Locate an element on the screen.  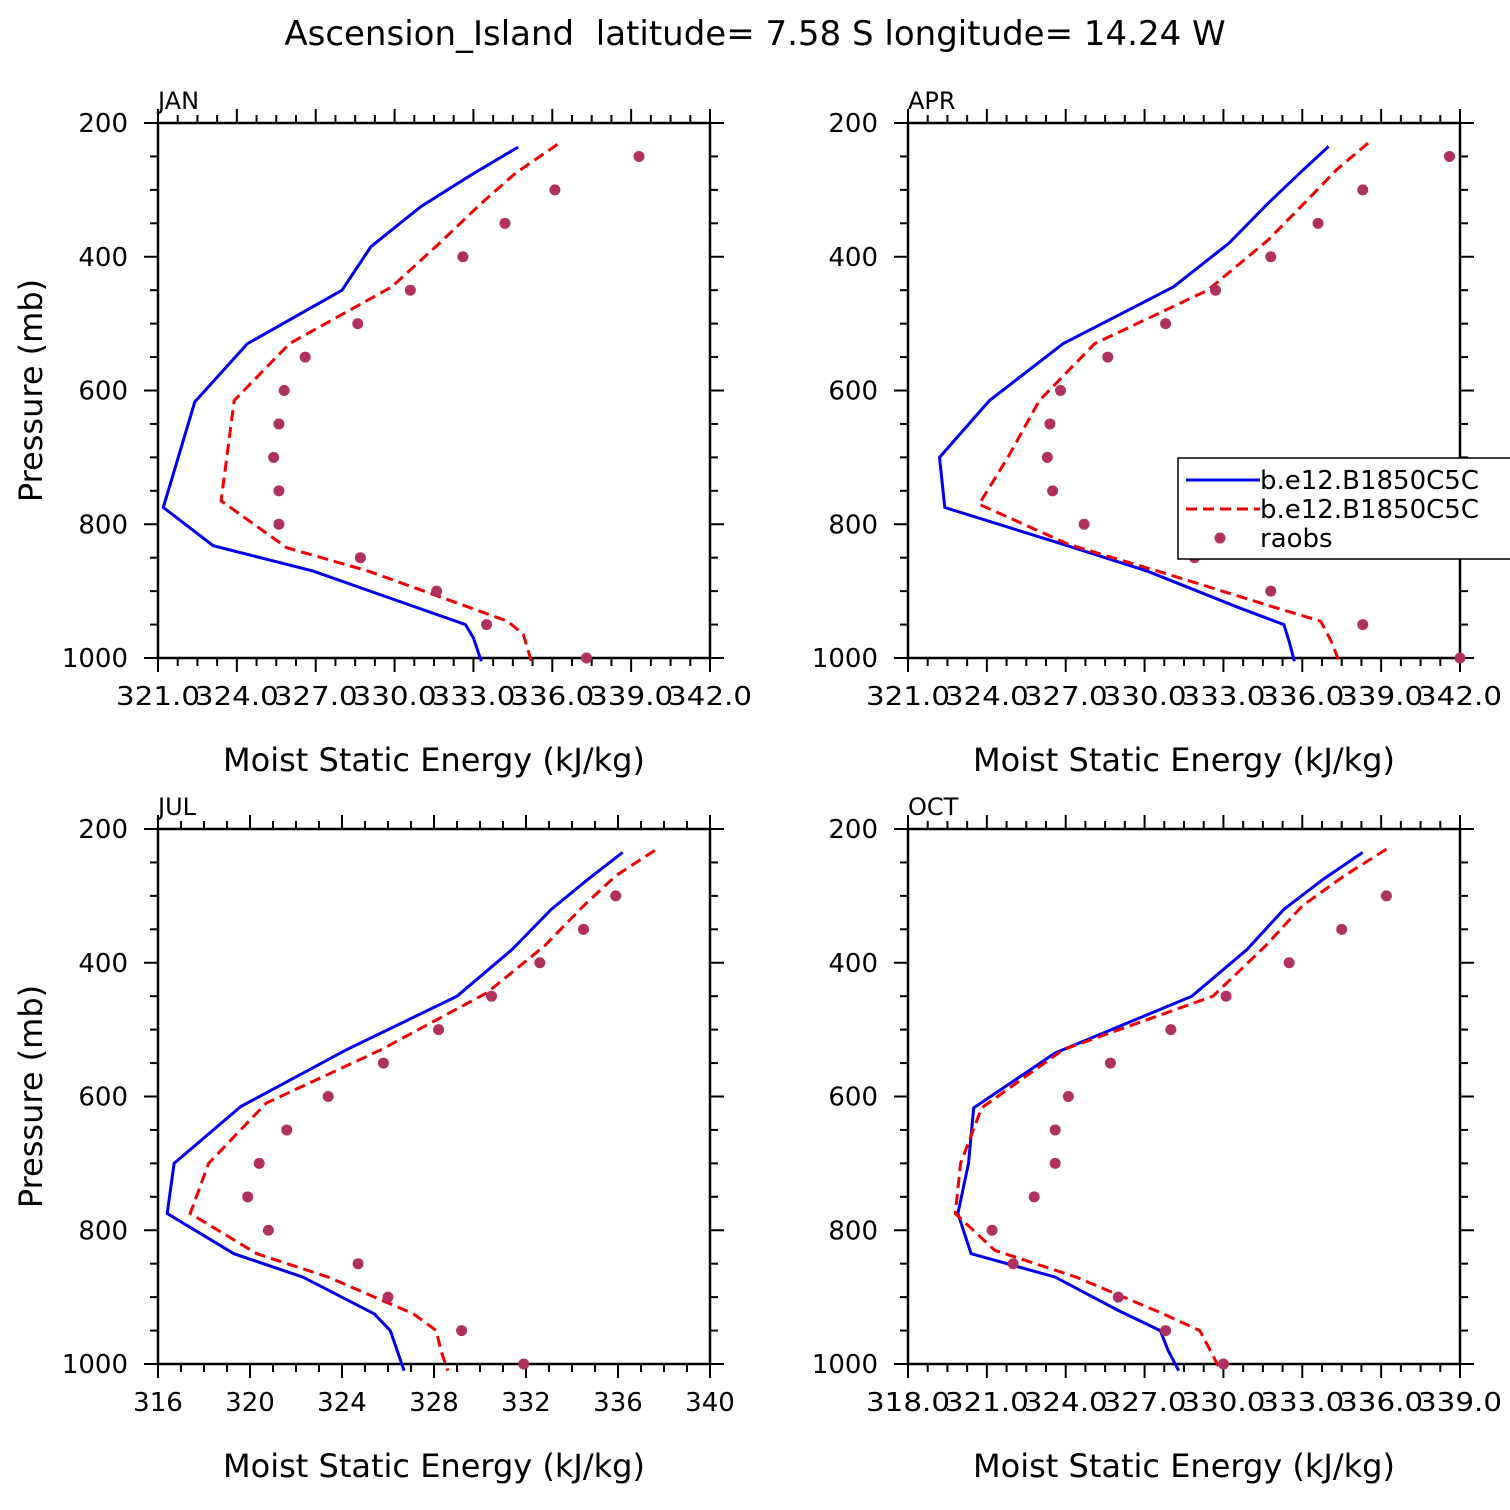
y-axis-label: Pressure (mb) is located at coordinates (31, 1096).